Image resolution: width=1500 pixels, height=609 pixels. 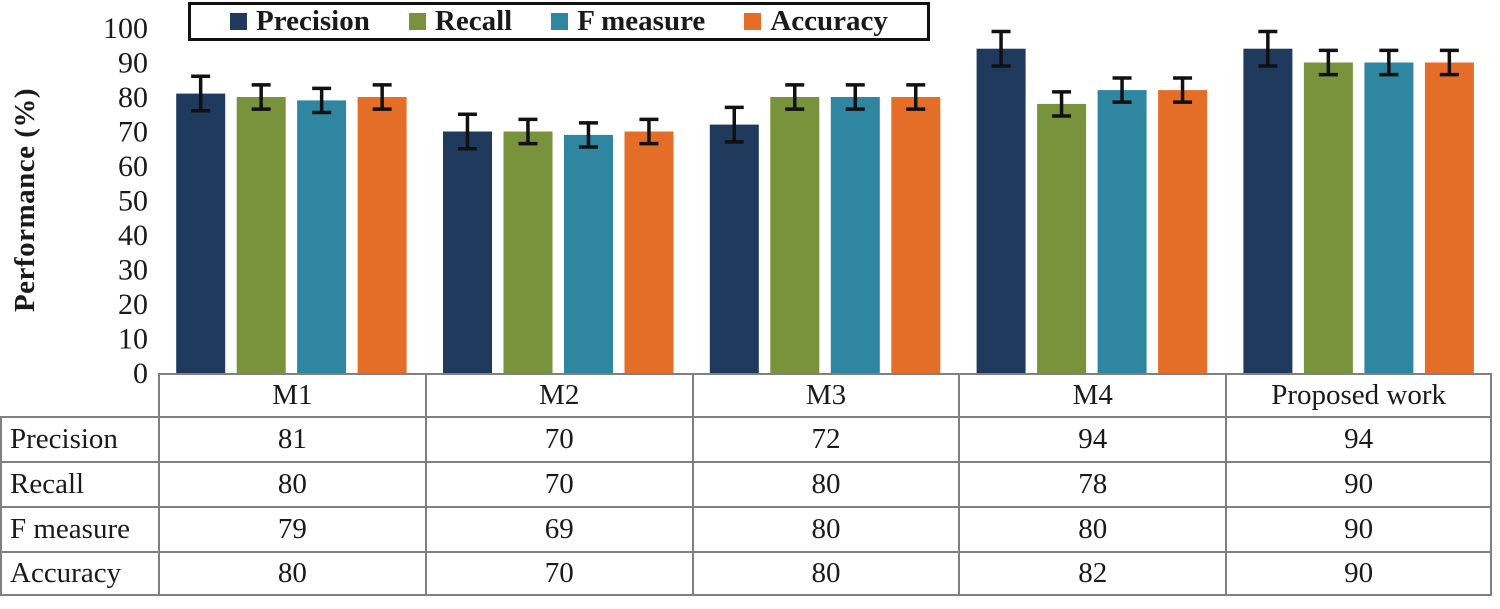 What do you see at coordinates (1389, 62) in the screenshot?
I see `error-bar-proposed-work-f-measure` at bounding box center [1389, 62].